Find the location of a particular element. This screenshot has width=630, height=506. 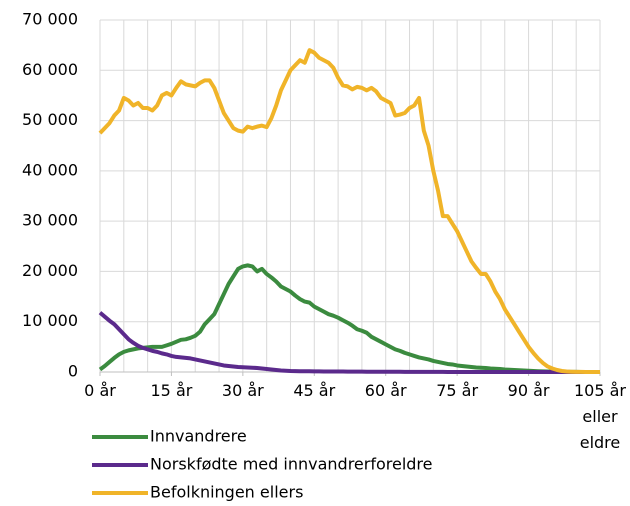

legend-label: Innvandrere is located at coordinates (198, 436).